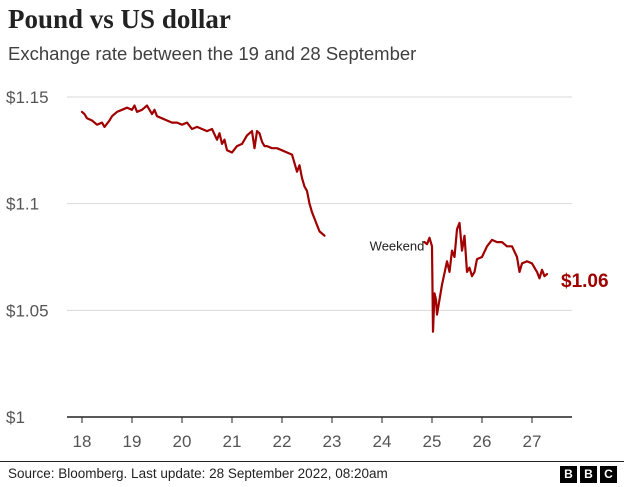  Describe the element at coordinates (608, 474) in the screenshot. I see `logo-letter-c: C` at that location.